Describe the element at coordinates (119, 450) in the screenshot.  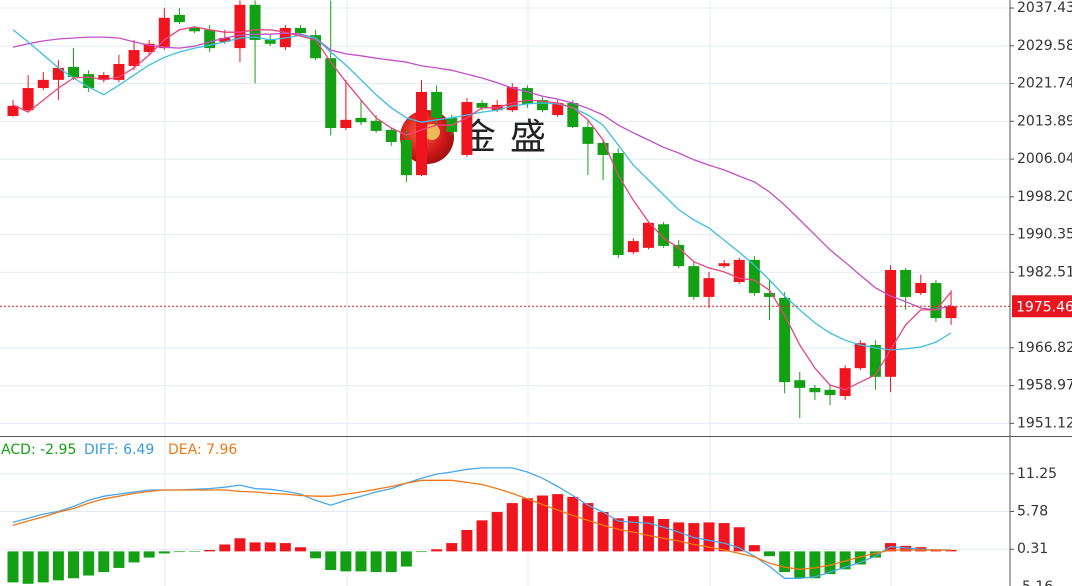
I see `indicator-label: DIFF: 6.49` at that location.